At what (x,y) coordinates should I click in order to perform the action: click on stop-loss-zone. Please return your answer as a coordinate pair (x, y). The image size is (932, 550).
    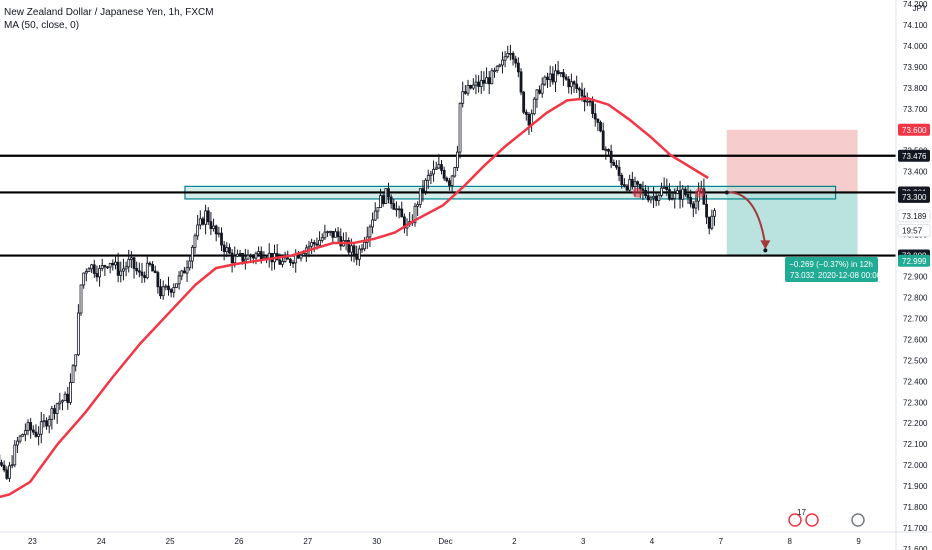
    Looking at the image, I should click on (792, 161).